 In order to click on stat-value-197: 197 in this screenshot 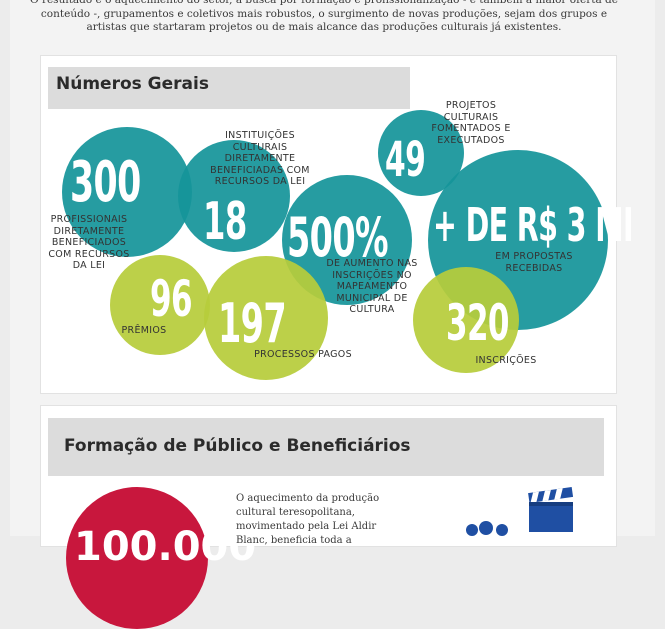, I will do `click(252, 323)`.